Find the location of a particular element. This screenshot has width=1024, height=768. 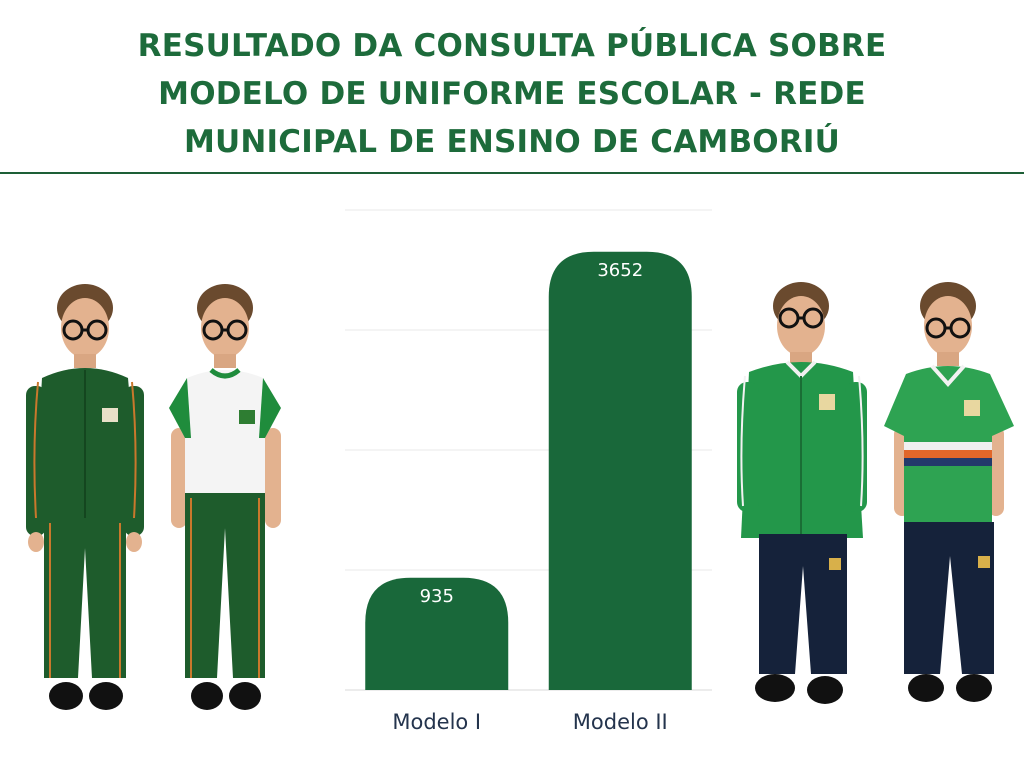

title-line-2: MODELO DE UNIFORME ESCOLAR - REDE is located at coordinates (512, 94).